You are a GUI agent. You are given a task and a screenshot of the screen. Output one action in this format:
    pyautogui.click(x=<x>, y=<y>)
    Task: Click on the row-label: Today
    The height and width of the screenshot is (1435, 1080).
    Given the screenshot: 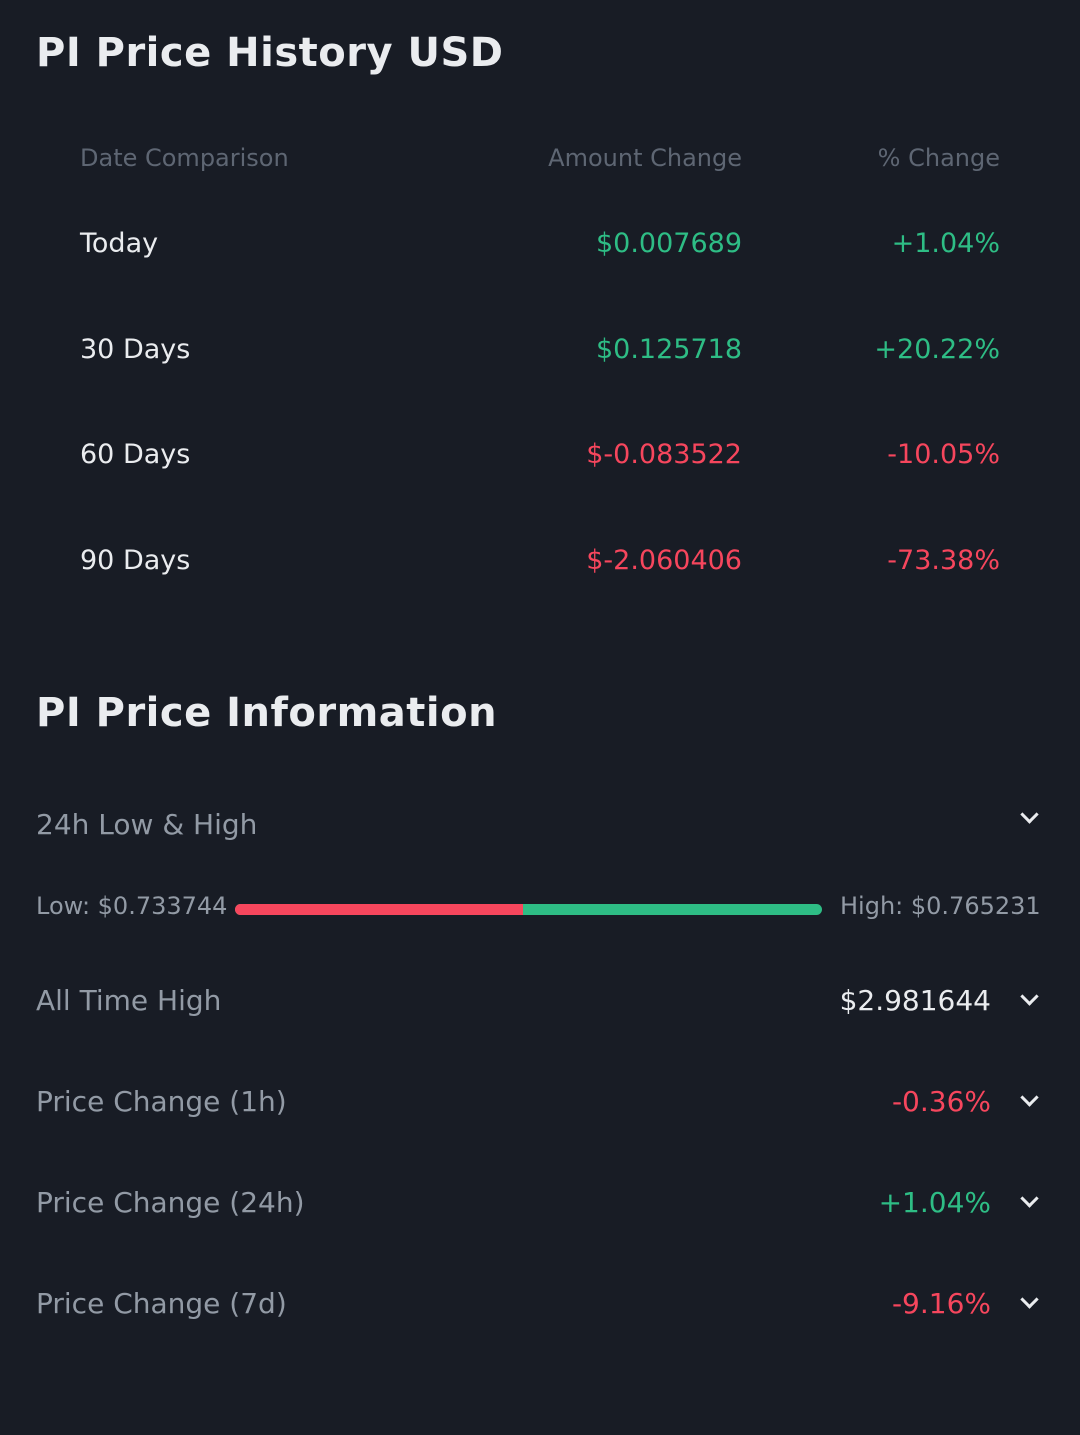 What is the action you would take?
    pyautogui.click(x=119, y=243)
    